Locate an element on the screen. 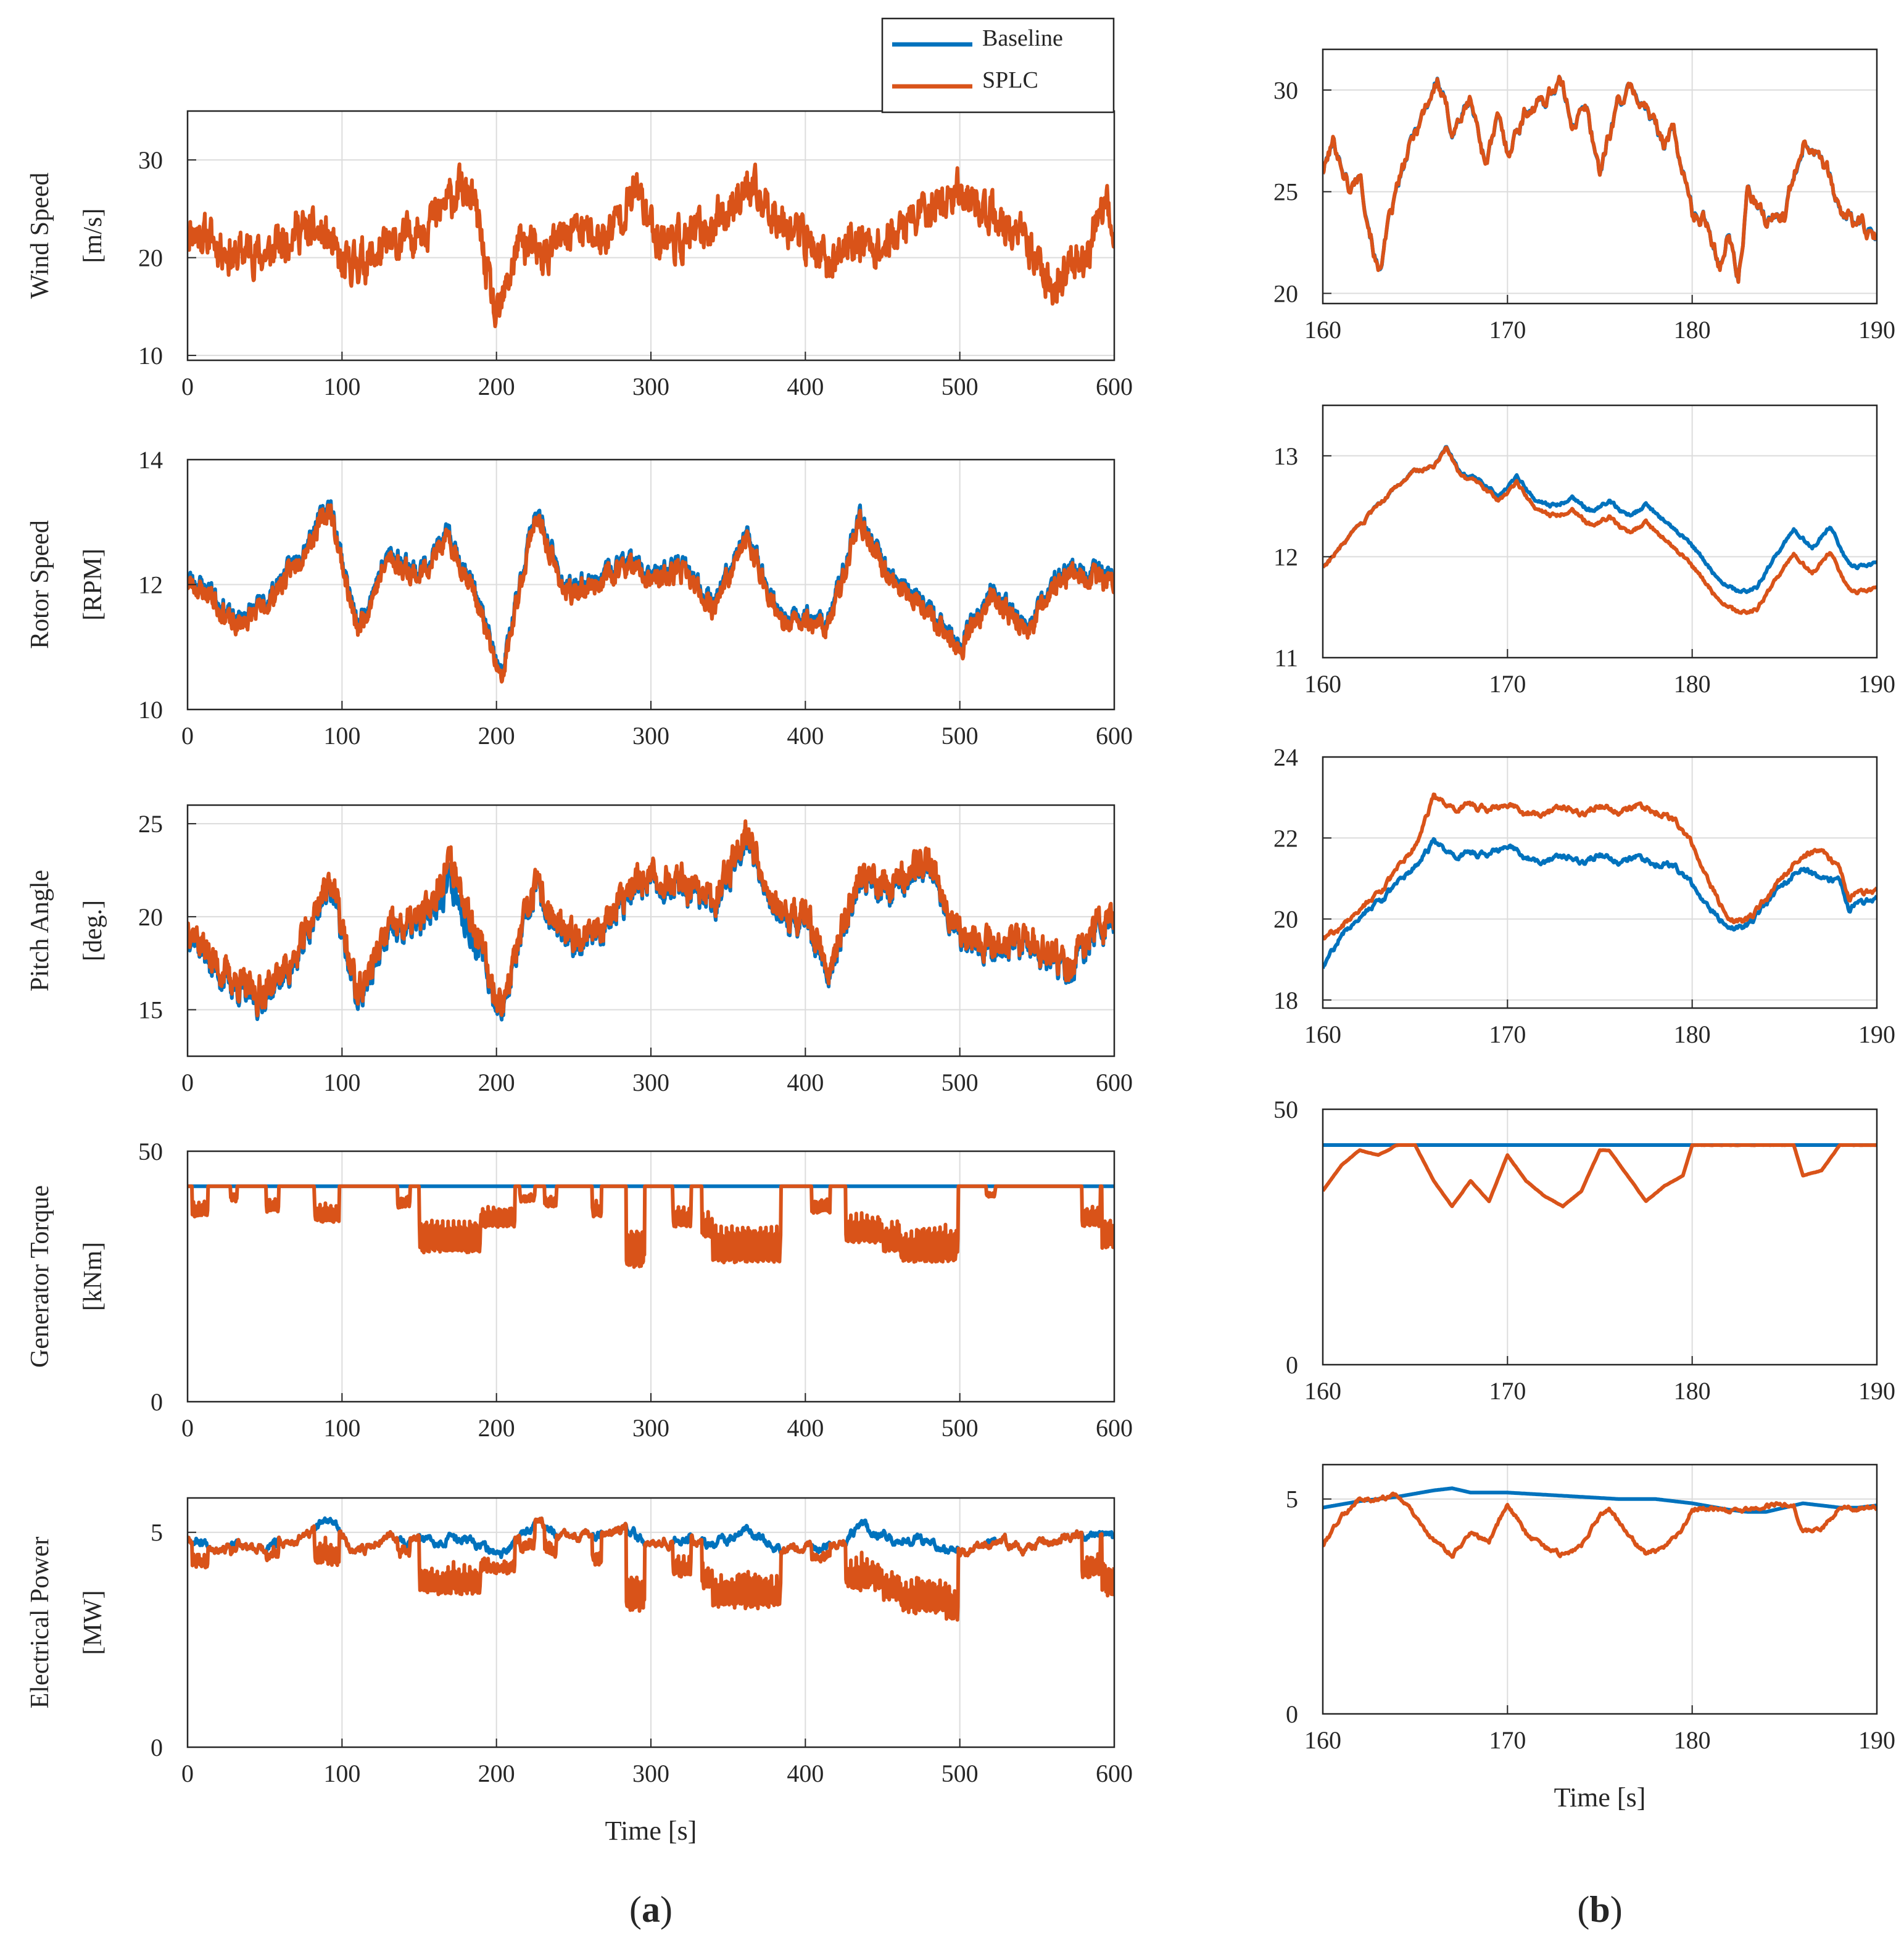 This screenshot has width=1904, height=1944. y-axis-unit: [m/s] is located at coordinates (93, 236).